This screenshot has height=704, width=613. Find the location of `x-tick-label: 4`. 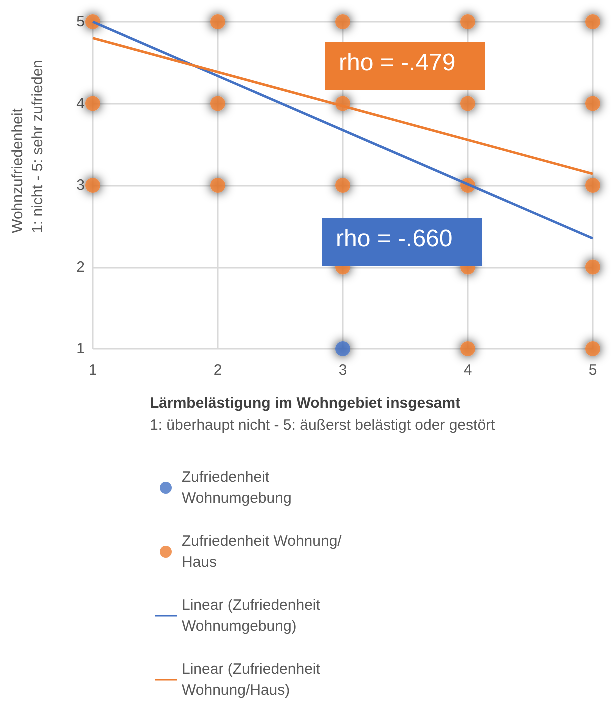

x-tick-label: 4 is located at coordinates (468, 370).